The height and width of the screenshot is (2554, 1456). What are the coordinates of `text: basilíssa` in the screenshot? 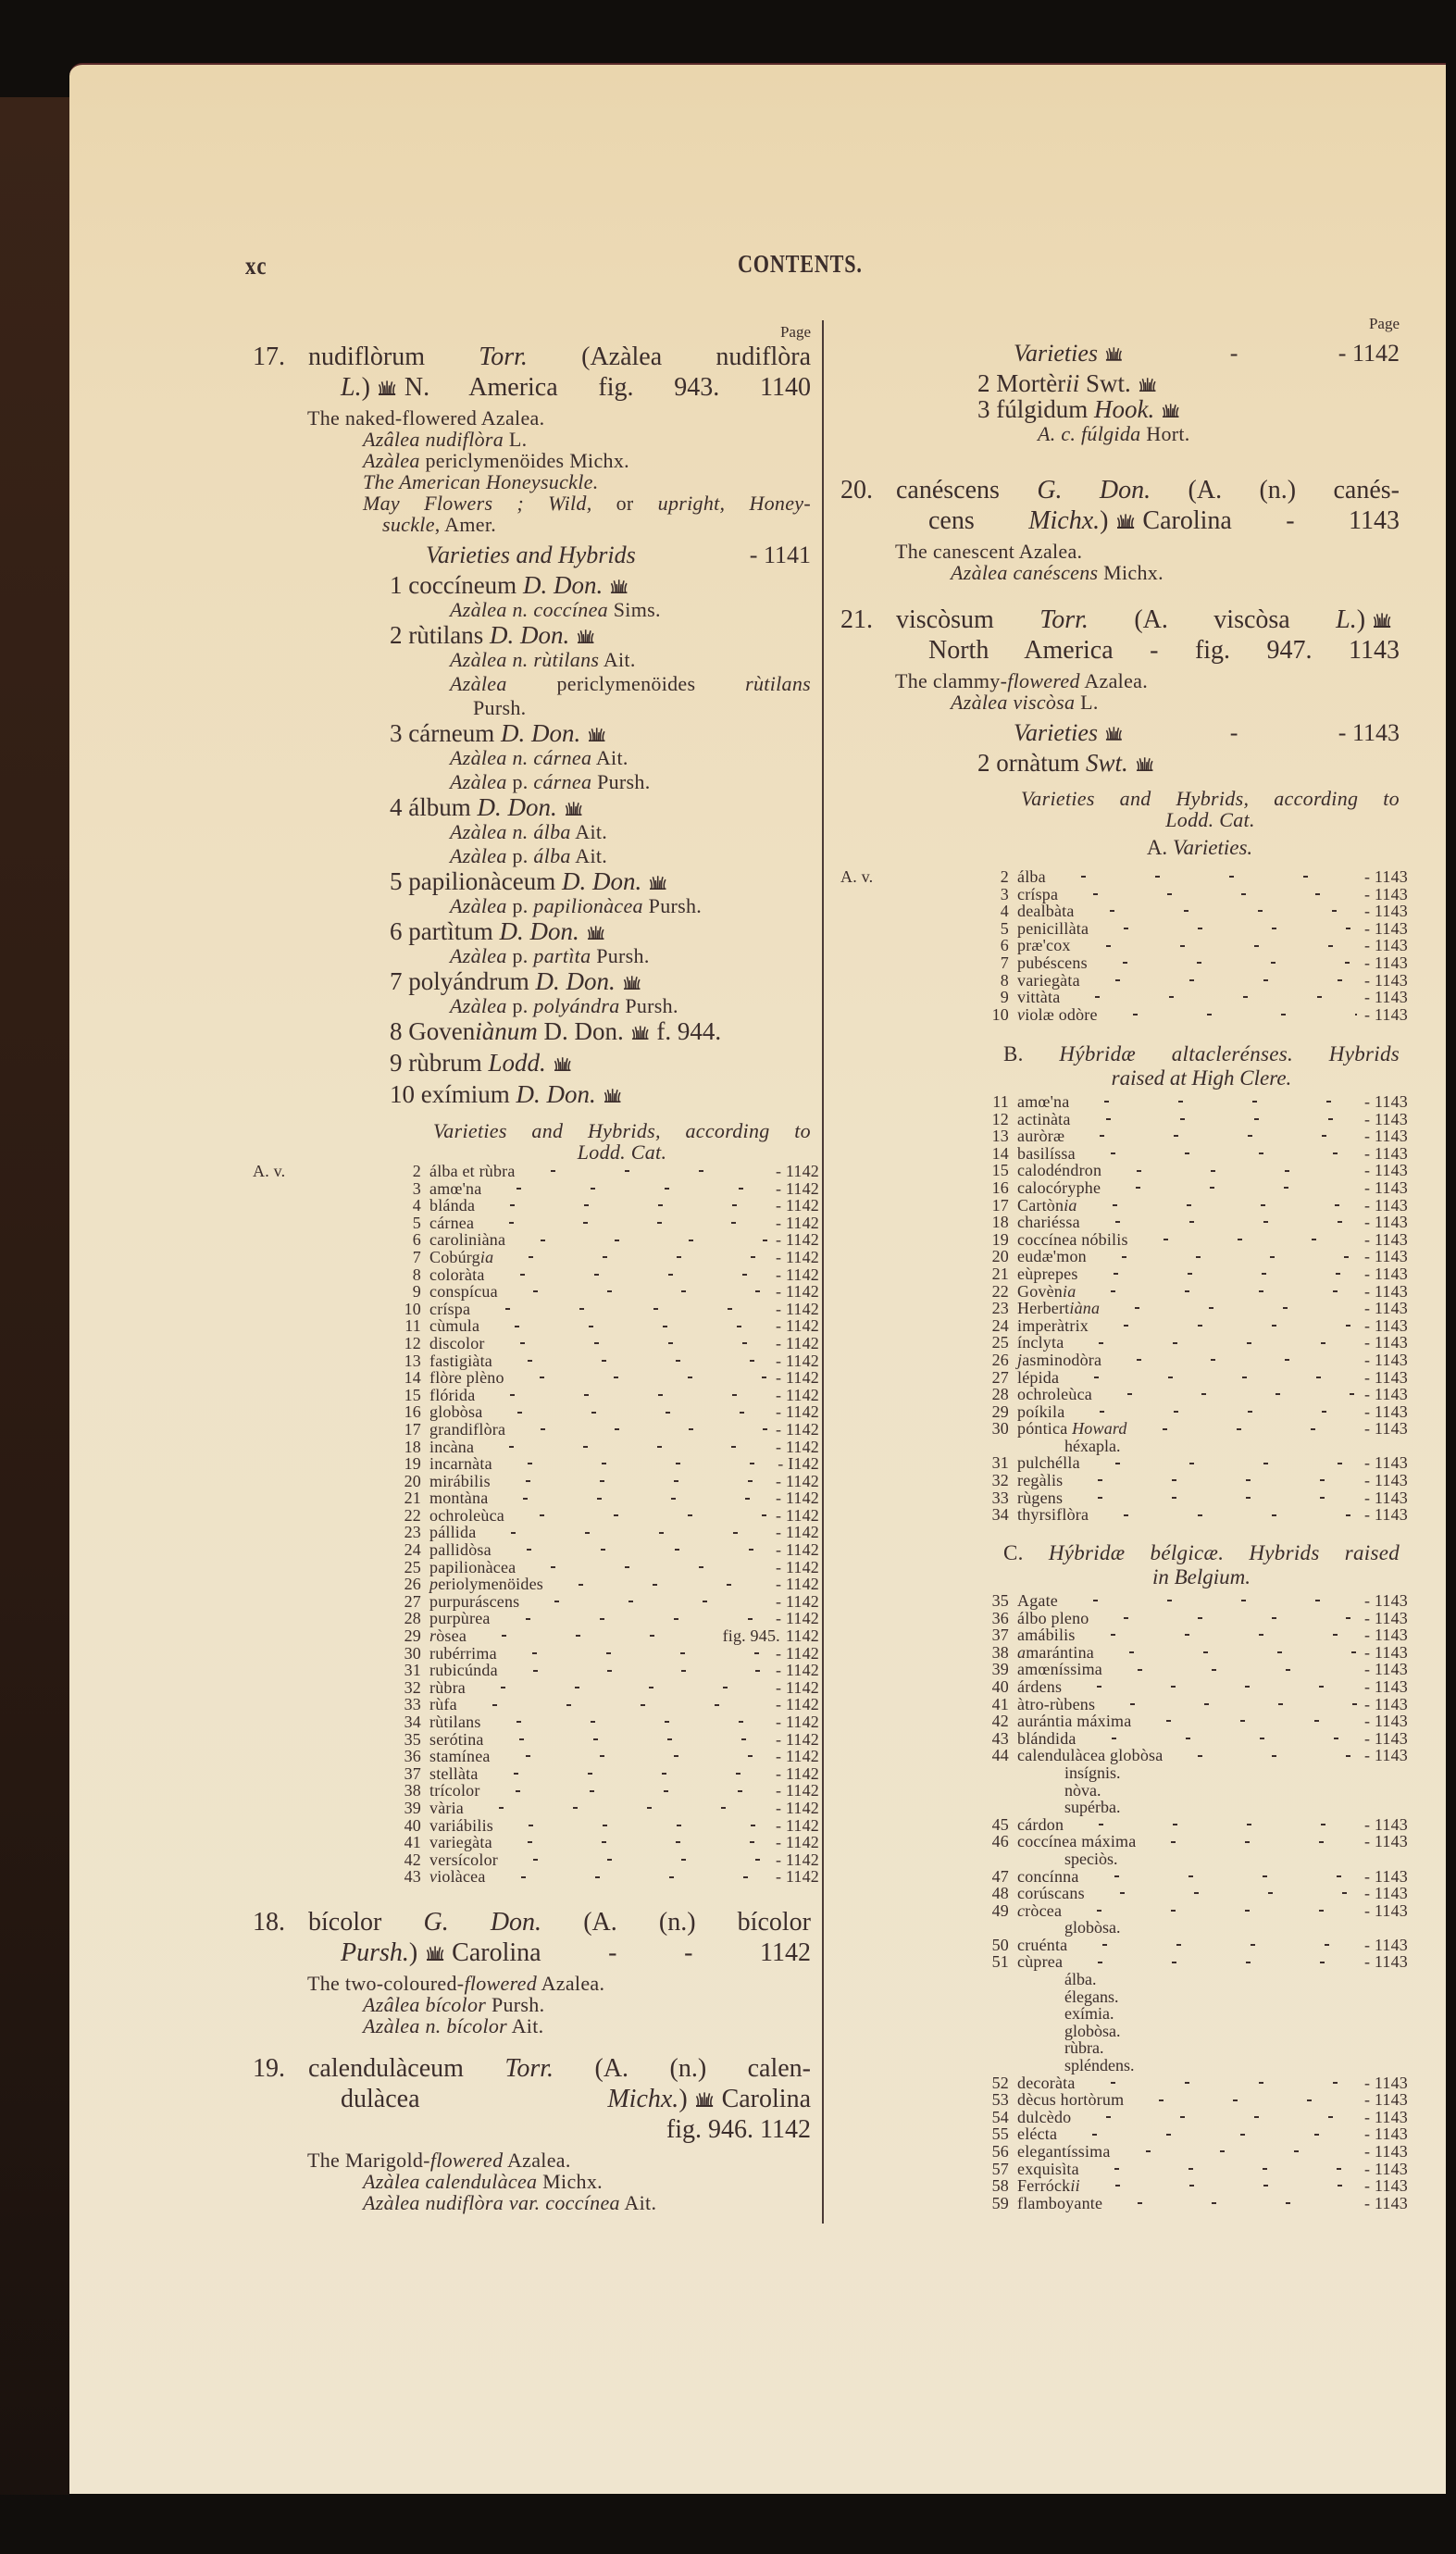 It's located at (1046, 1153).